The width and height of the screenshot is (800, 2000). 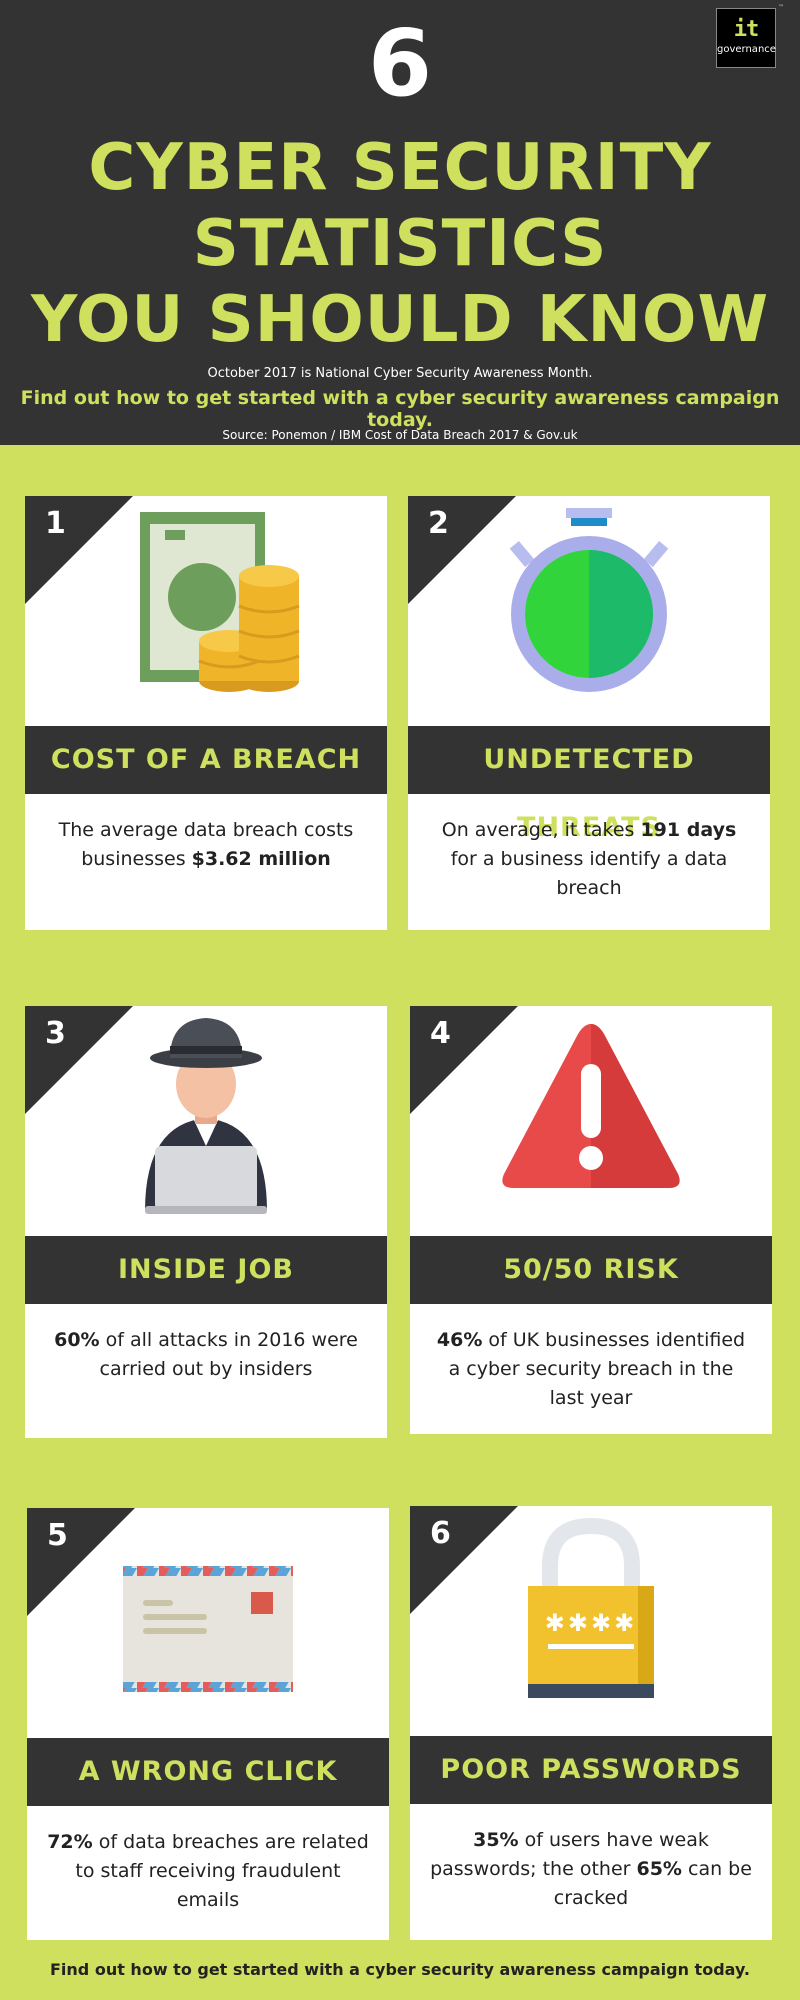 I want to click on card-title: A WRONG CLICK, so click(x=208, y=1772).